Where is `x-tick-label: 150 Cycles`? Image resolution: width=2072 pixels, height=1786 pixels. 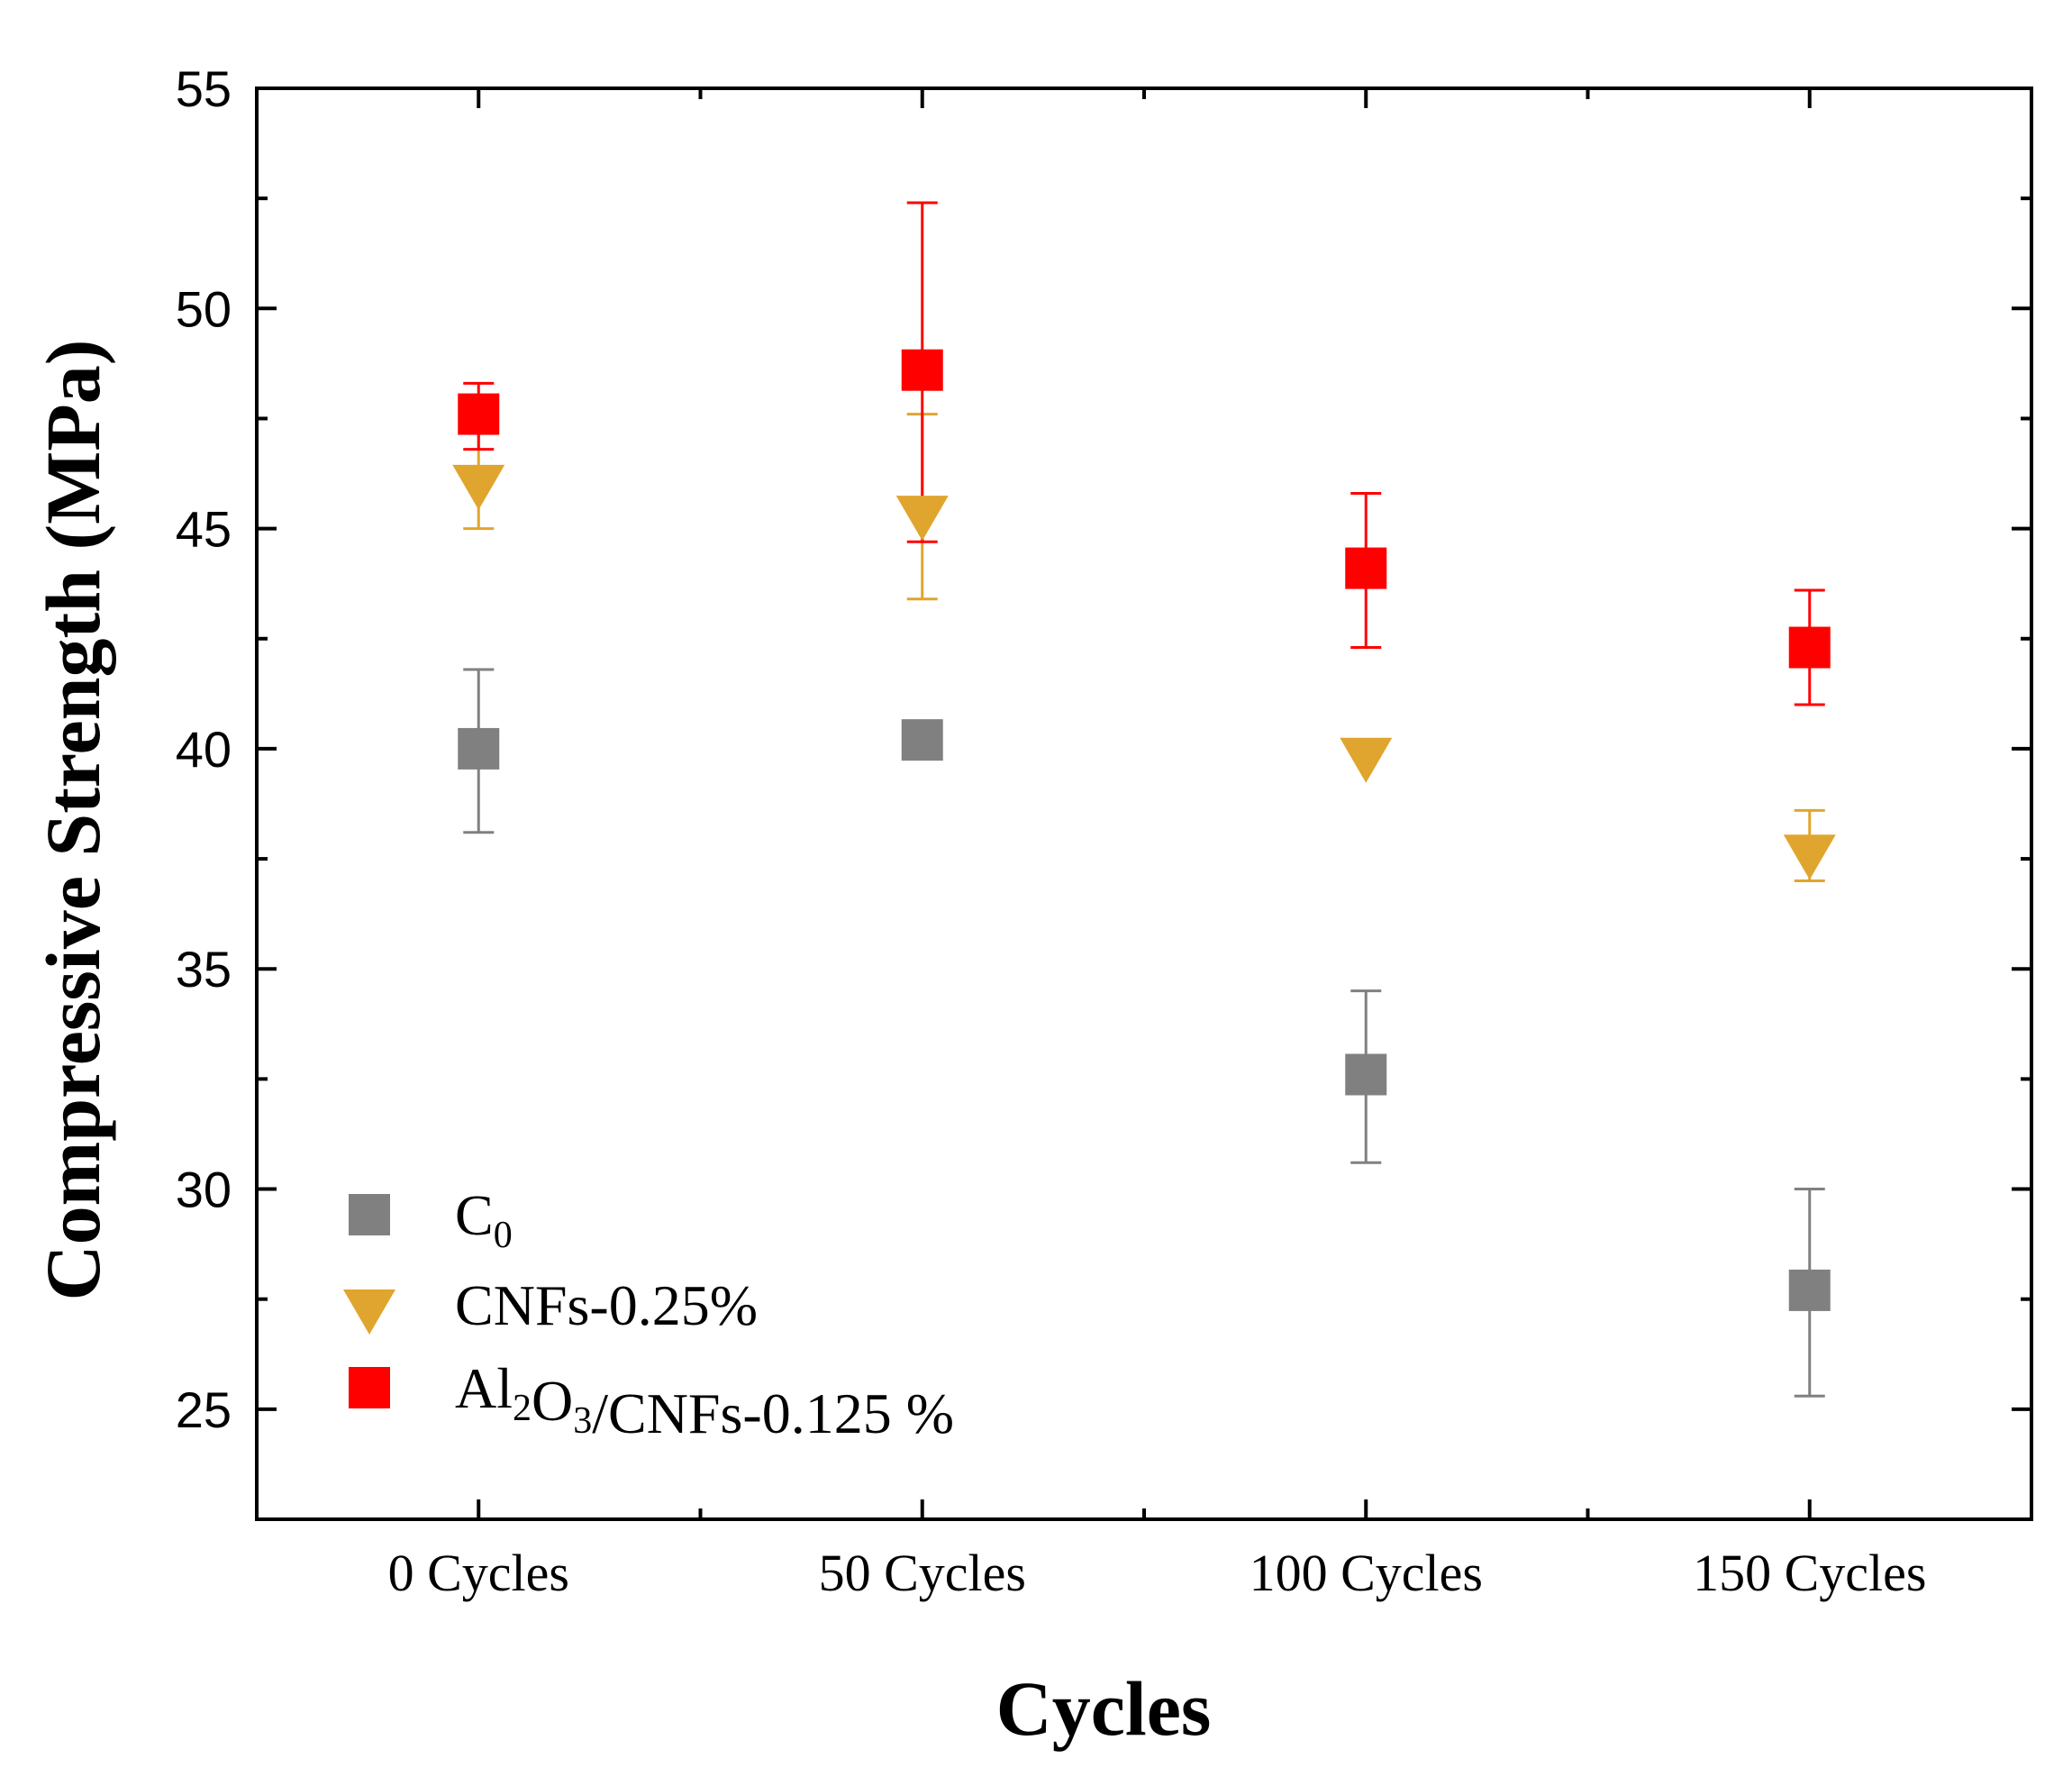
x-tick-label: 150 Cycles is located at coordinates (1809, 1573).